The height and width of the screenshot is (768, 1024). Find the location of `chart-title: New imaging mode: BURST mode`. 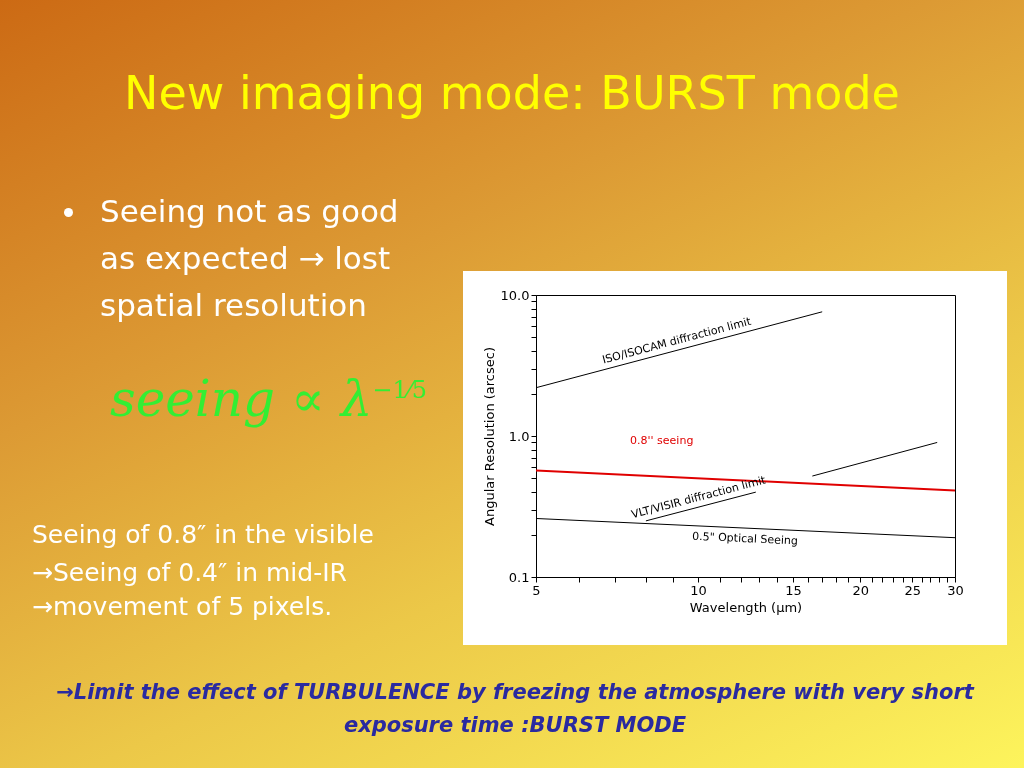

chart-title: New imaging mode: BURST mode is located at coordinates (512, 93).